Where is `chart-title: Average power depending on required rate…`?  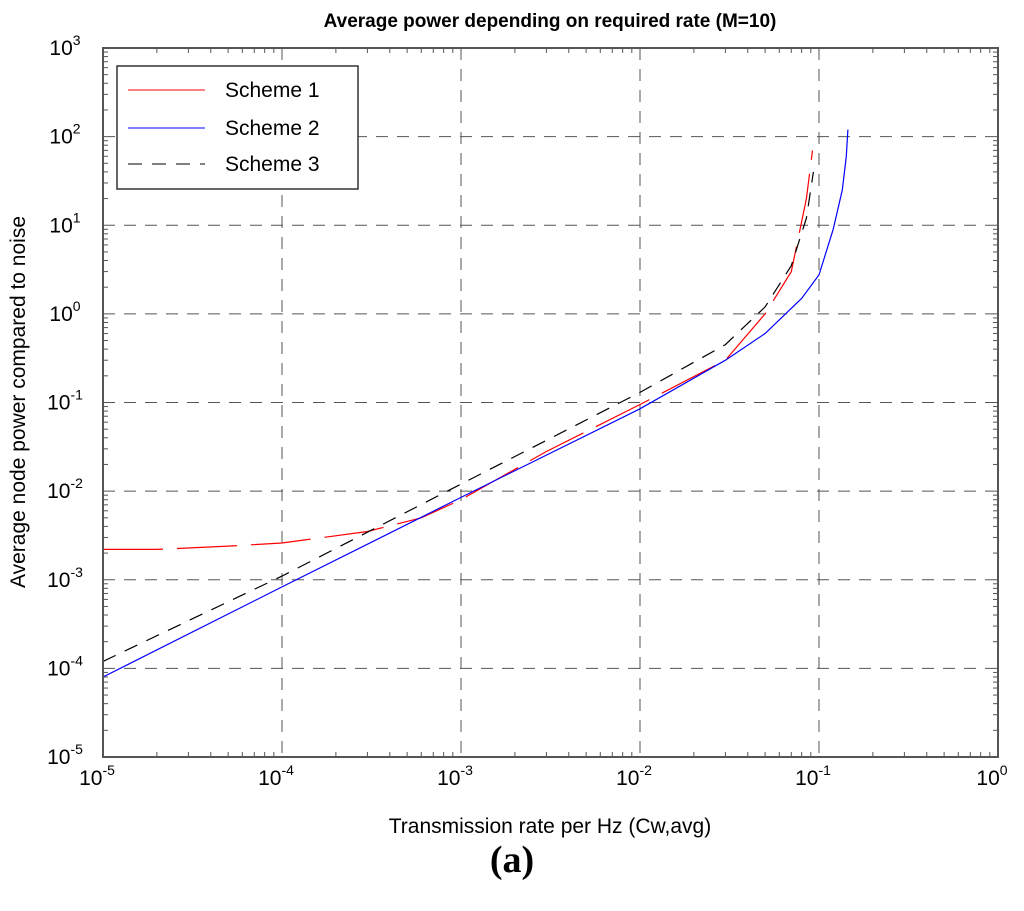 chart-title: Average power depending on required rate… is located at coordinates (550, 21).